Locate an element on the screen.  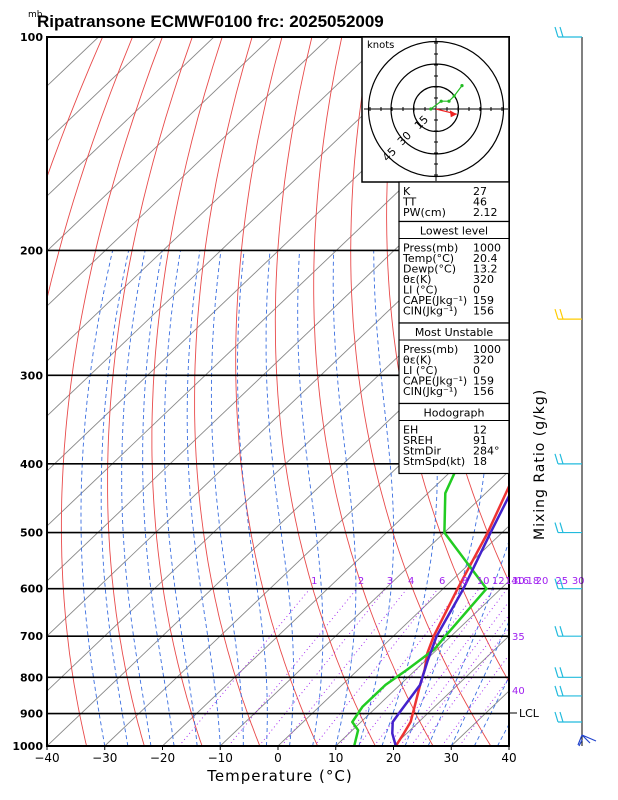
lowest-level-row-key: LI (°C) is located at coordinates (420, 290).